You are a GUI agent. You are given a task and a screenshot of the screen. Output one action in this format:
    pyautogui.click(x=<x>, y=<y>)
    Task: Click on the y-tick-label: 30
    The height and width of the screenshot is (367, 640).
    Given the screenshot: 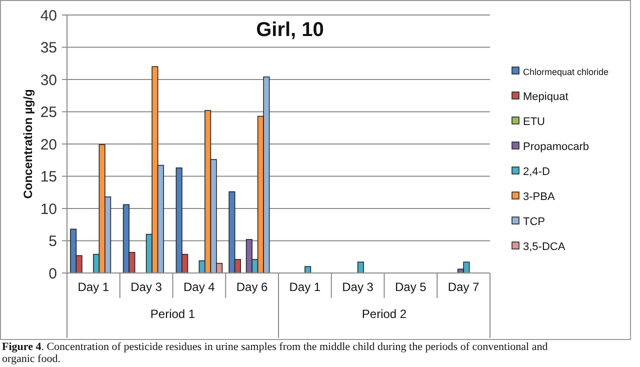 What is the action you would take?
    pyautogui.click(x=48, y=80)
    